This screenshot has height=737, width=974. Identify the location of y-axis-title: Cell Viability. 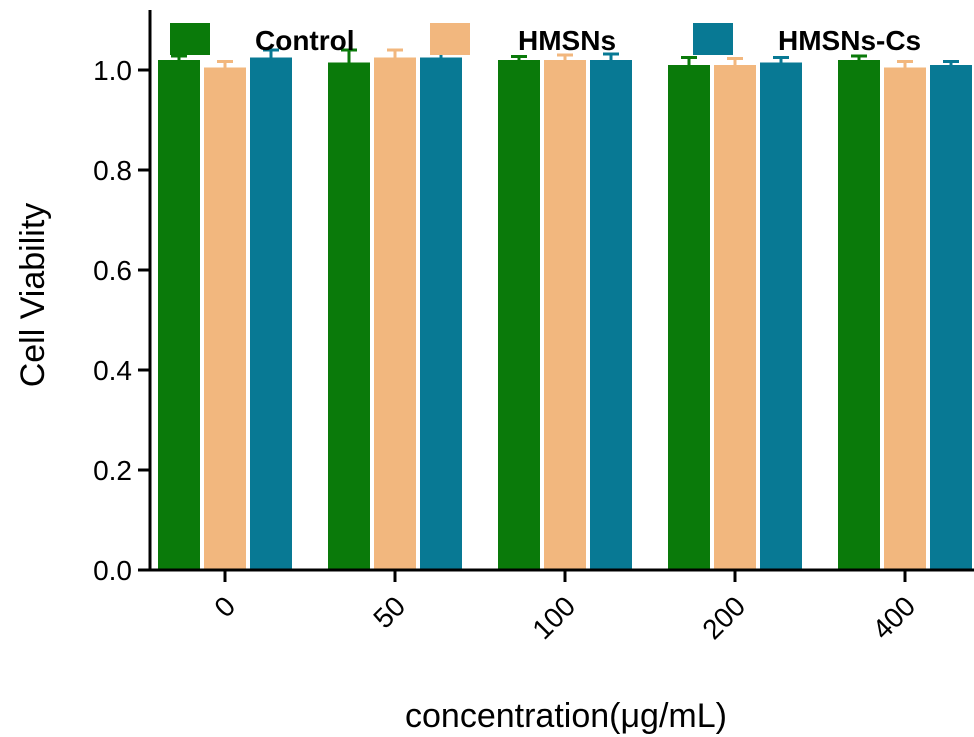
(33, 295).